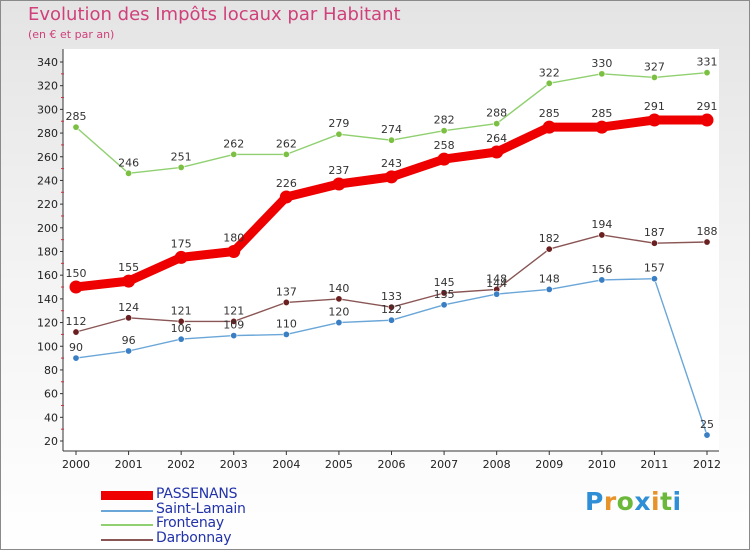 Image resolution: width=750 pixels, height=550 pixels. What do you see at coordinates (338, 288) in the screenshot?
I see `data-label: 140` at bounding box center [338, 288].